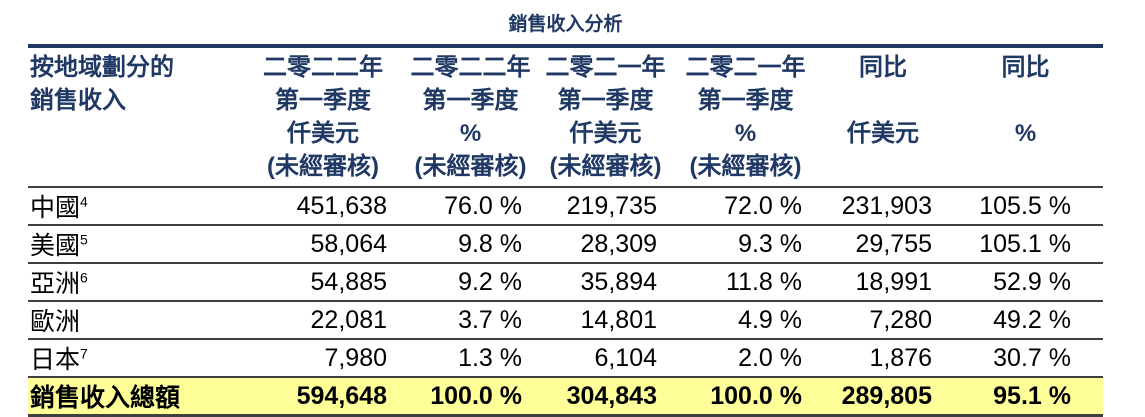  What do you see at coordinates (135, 117) in the screenshot?
I see `column-header-region: 按地域劃分的 銷售收入` at bounding box center [135, 117].